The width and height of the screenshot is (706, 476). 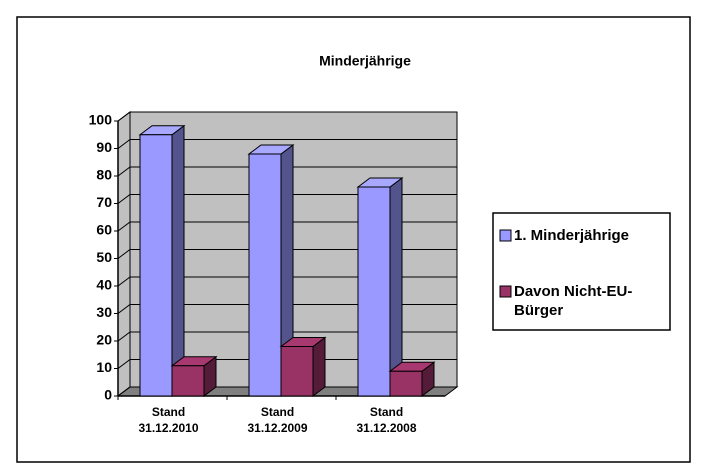 I want to click on legend-box, so click(x=581, y=271).